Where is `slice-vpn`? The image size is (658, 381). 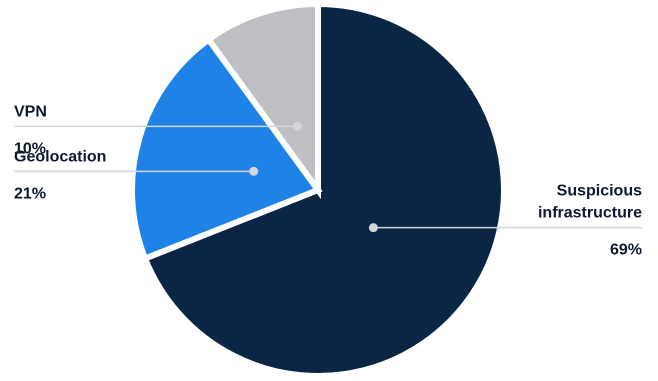 slice-vpn is located at coordinates (262, 100).